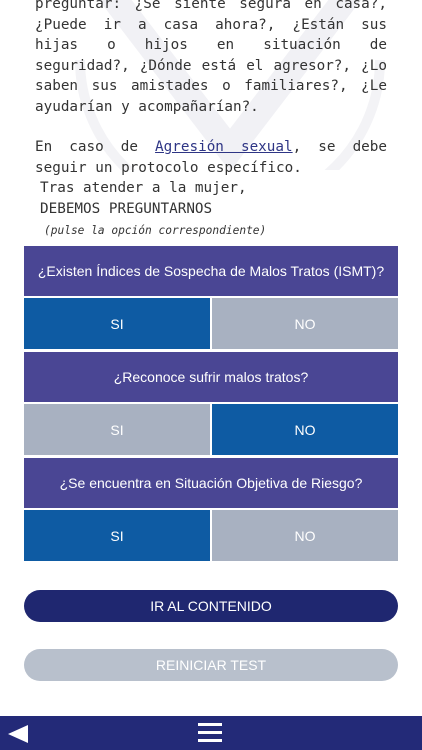 The image size is (422, 750). What do you see at coordinates (126, 209) in the screenshot?
I see `prompt-line-2: DEBEMOS PREGUNTARNOS` at bounding box center [126, 209].